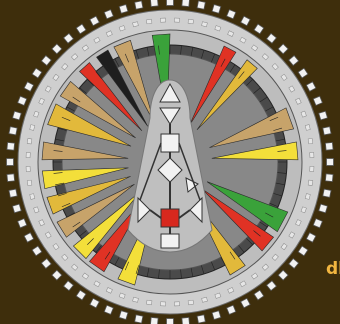 This screenshot has height=324, width=340. Describe the element at coordinates (170, 116) in the screenshot. I see `ajna-center` at that location.